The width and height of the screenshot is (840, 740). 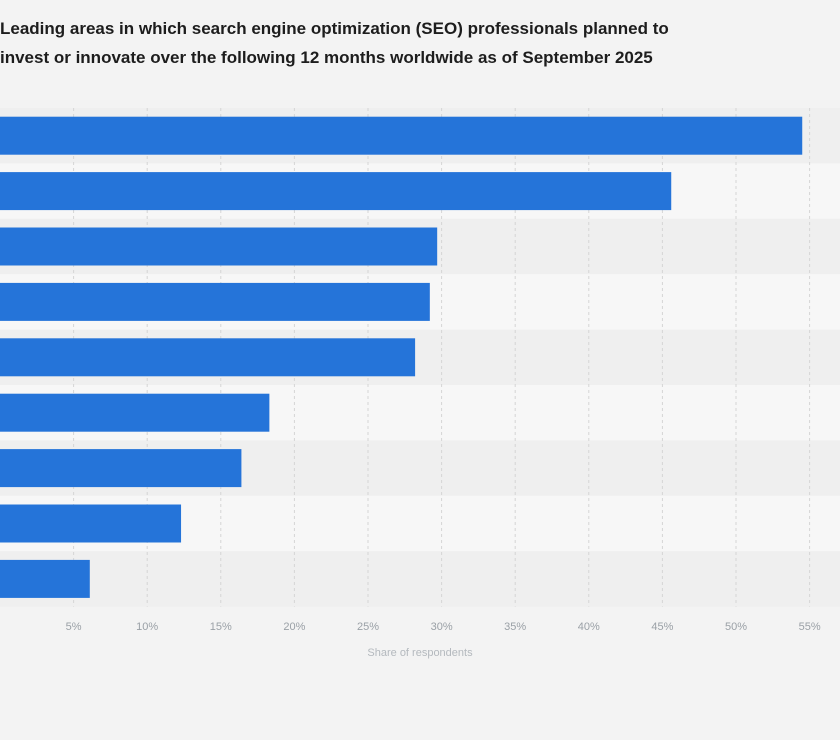 What do you see at coordinates (662, 627) in the screenshot?
I see `x-tick-label: 45%` at bounding box center [662, 627].